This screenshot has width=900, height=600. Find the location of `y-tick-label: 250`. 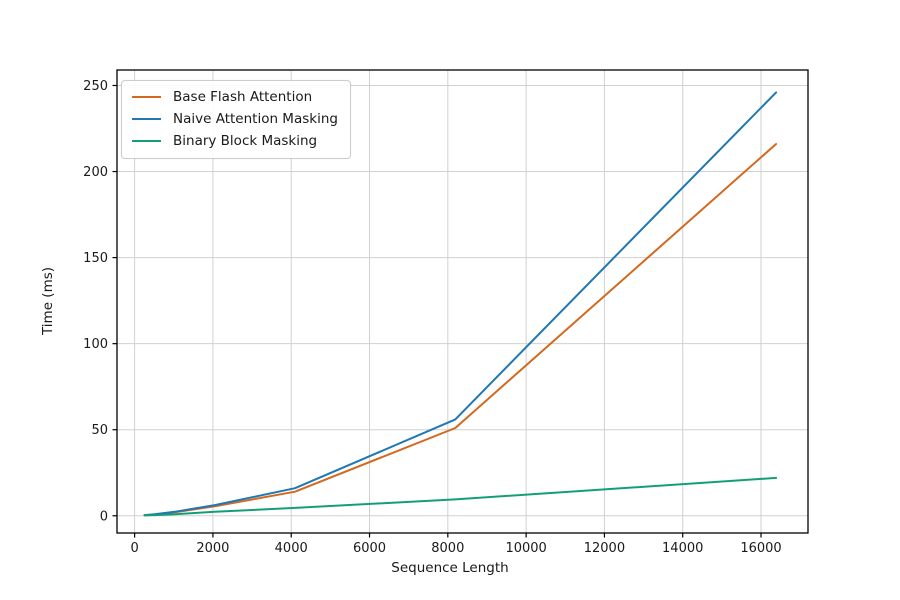

y-tick-label: 250 is located at coordinates (95, 86).